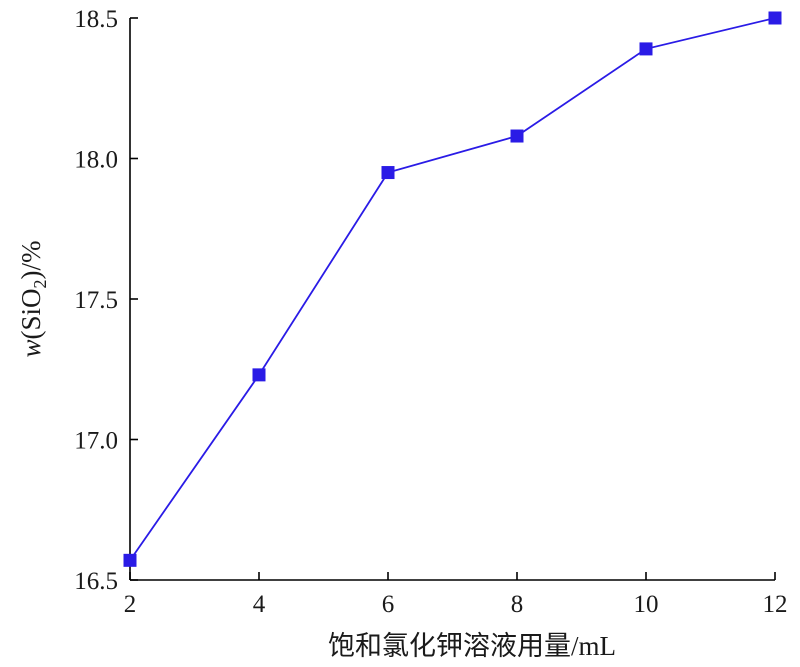 This screenshot has width=800, height=667. I want to click on y-tick-label: 18.5, so click(96, 19).